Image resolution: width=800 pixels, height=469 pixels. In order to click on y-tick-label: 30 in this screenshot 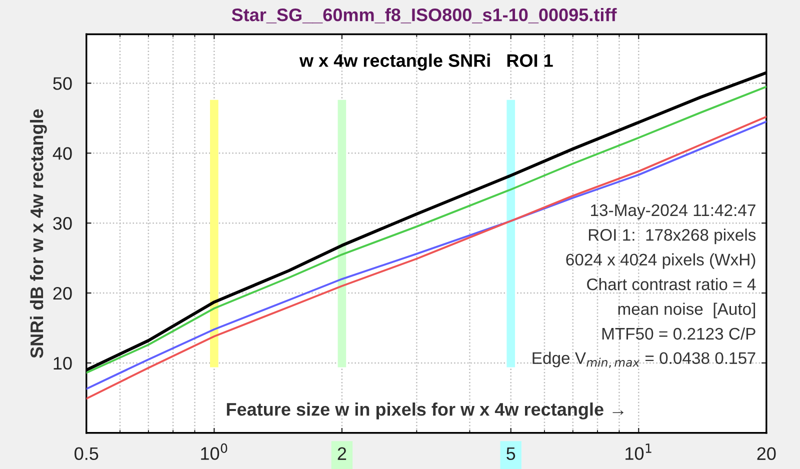, I will do `click(62, 223)`.